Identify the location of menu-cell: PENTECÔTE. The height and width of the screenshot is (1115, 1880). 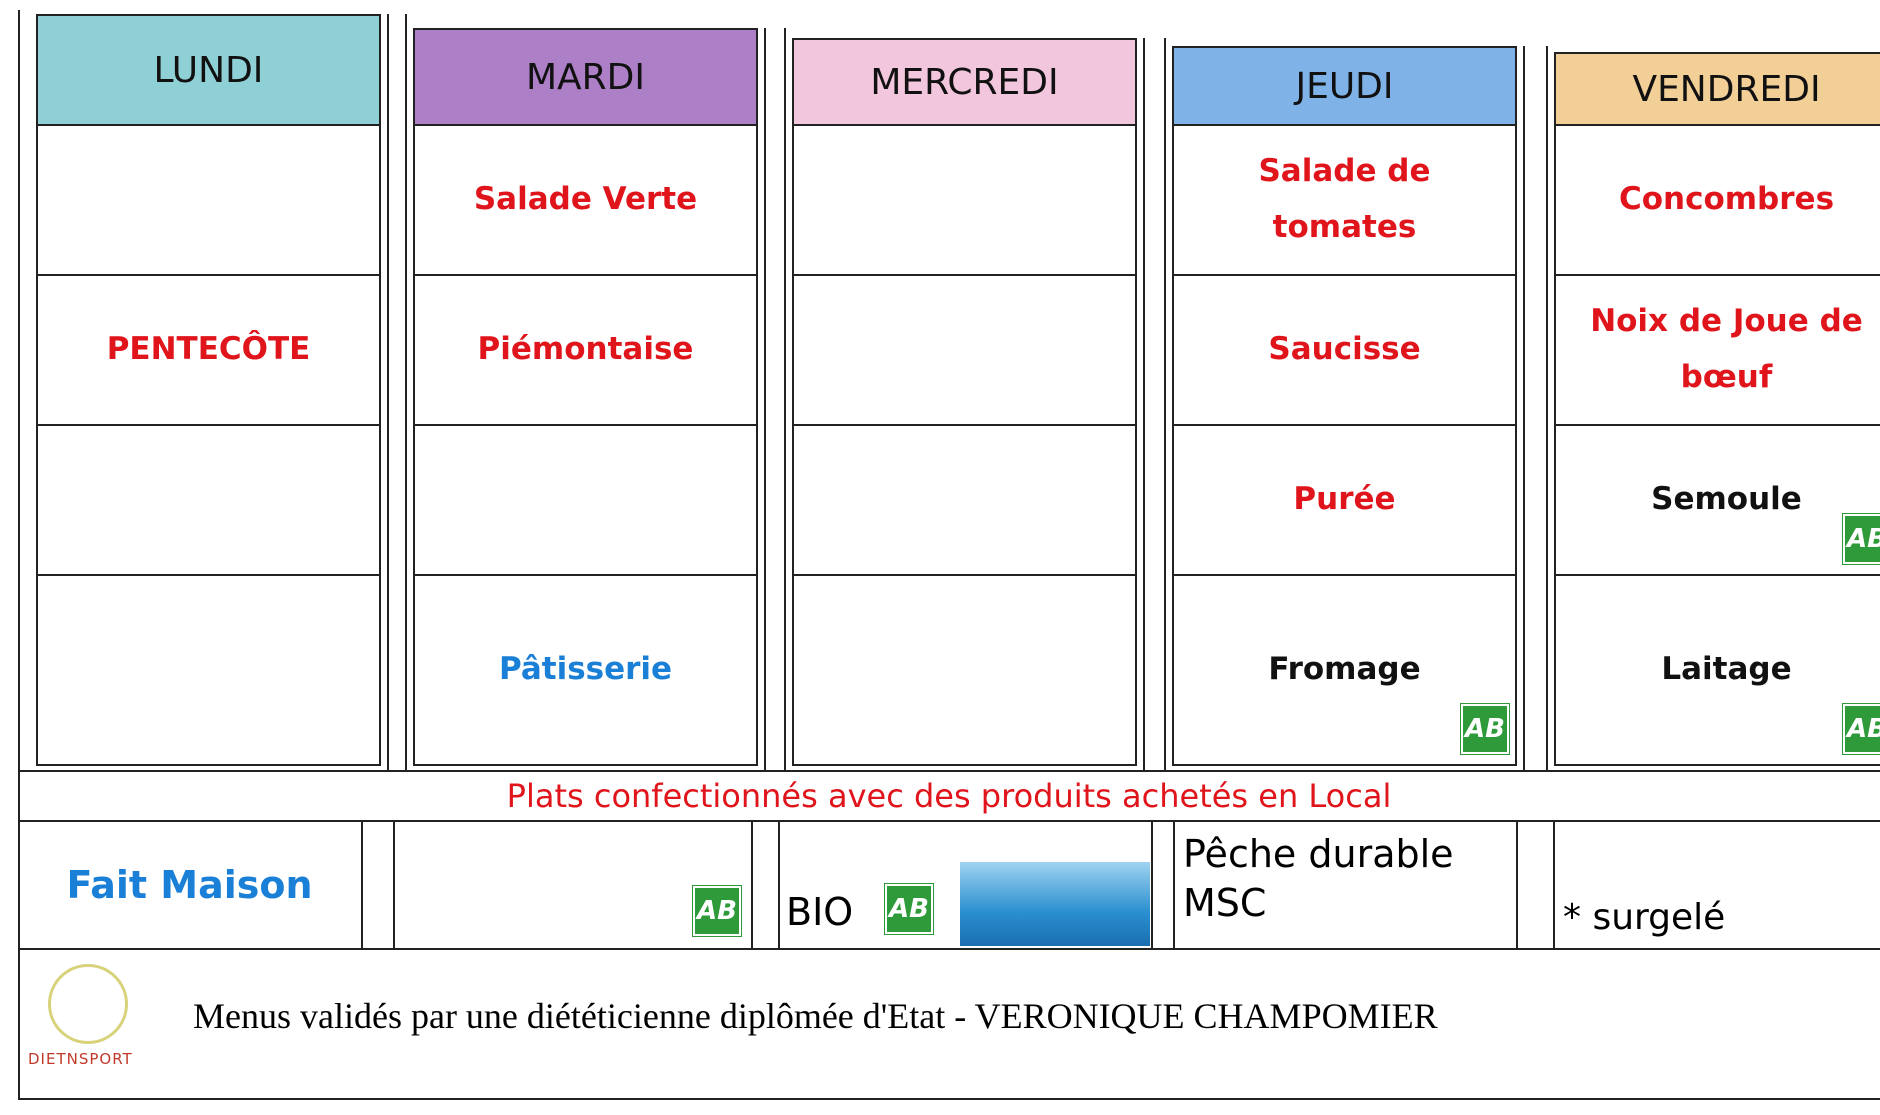
(208, 351).